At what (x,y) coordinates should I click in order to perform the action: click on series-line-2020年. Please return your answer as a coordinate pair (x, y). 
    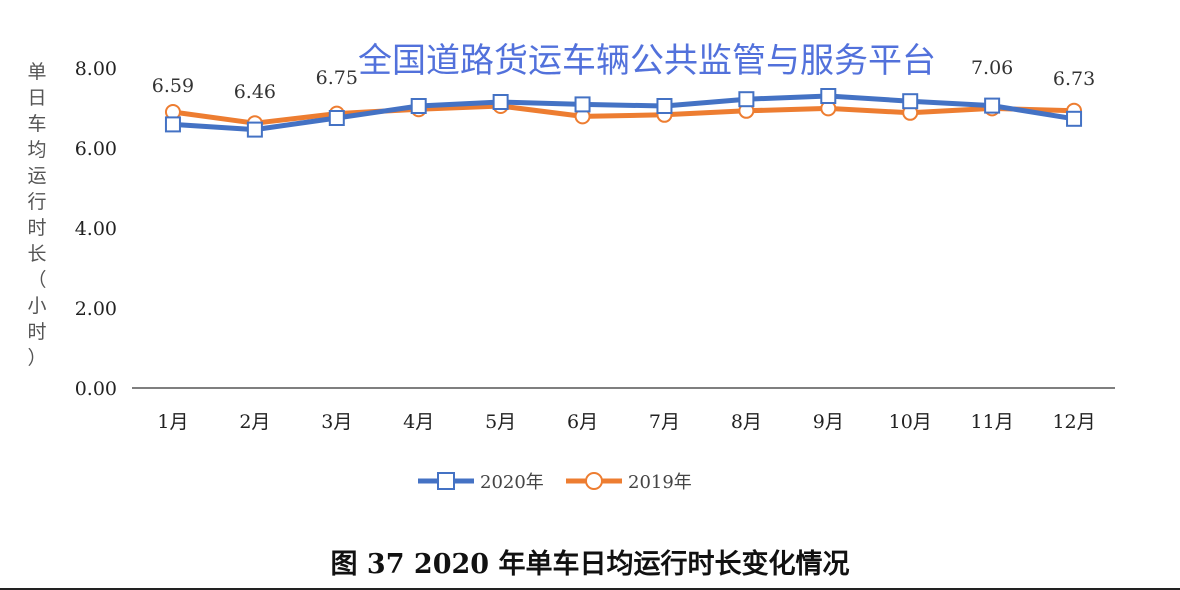
    Looking at the image, I should click on (623, 113).